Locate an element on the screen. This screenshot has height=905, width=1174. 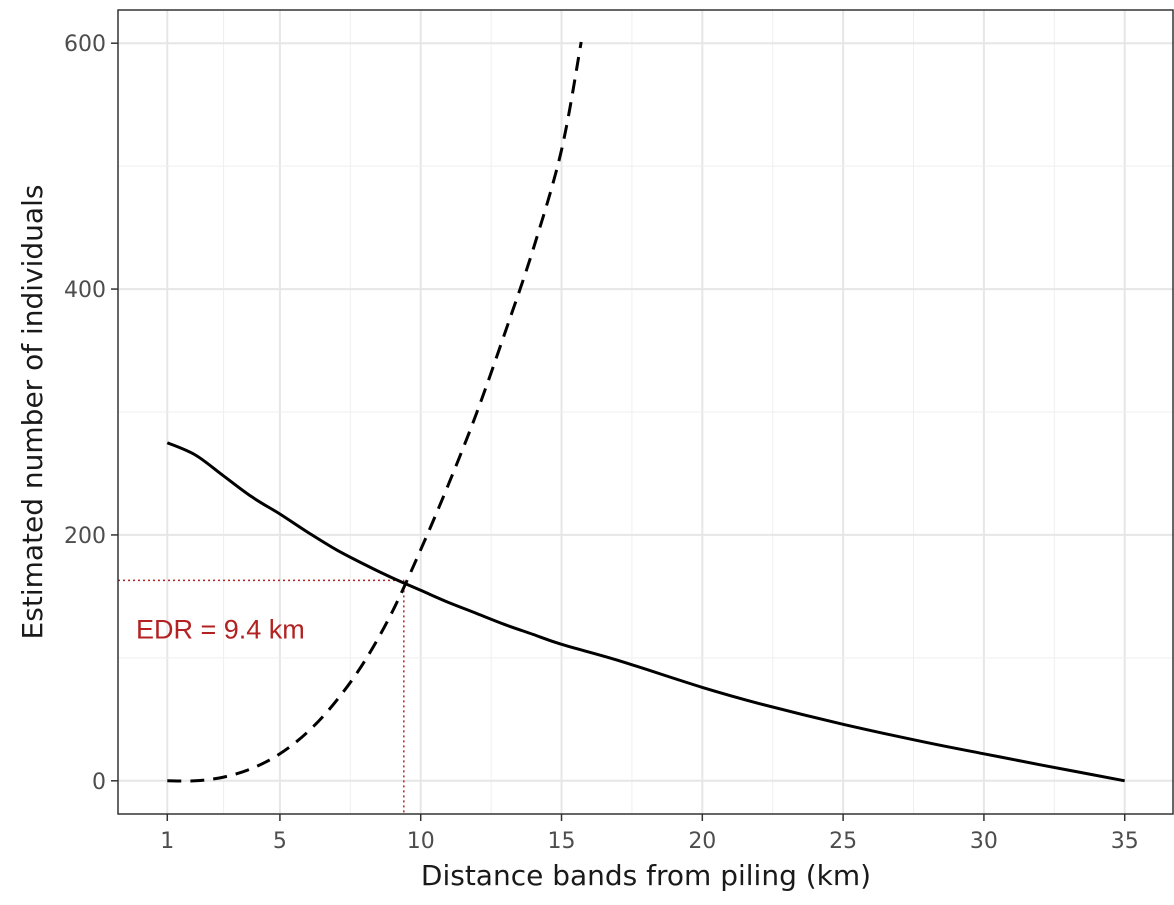
y-tick-label: 200 is located at coordinates (85, 536).